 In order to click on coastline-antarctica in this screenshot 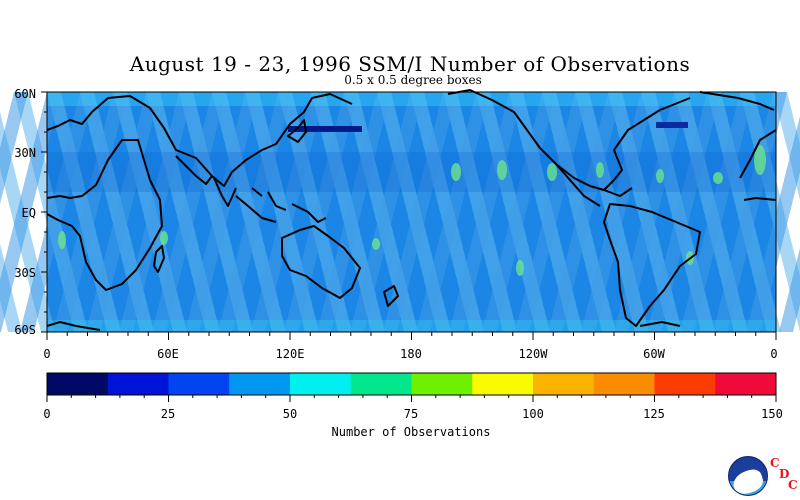, I will do `click(363, 326)`.